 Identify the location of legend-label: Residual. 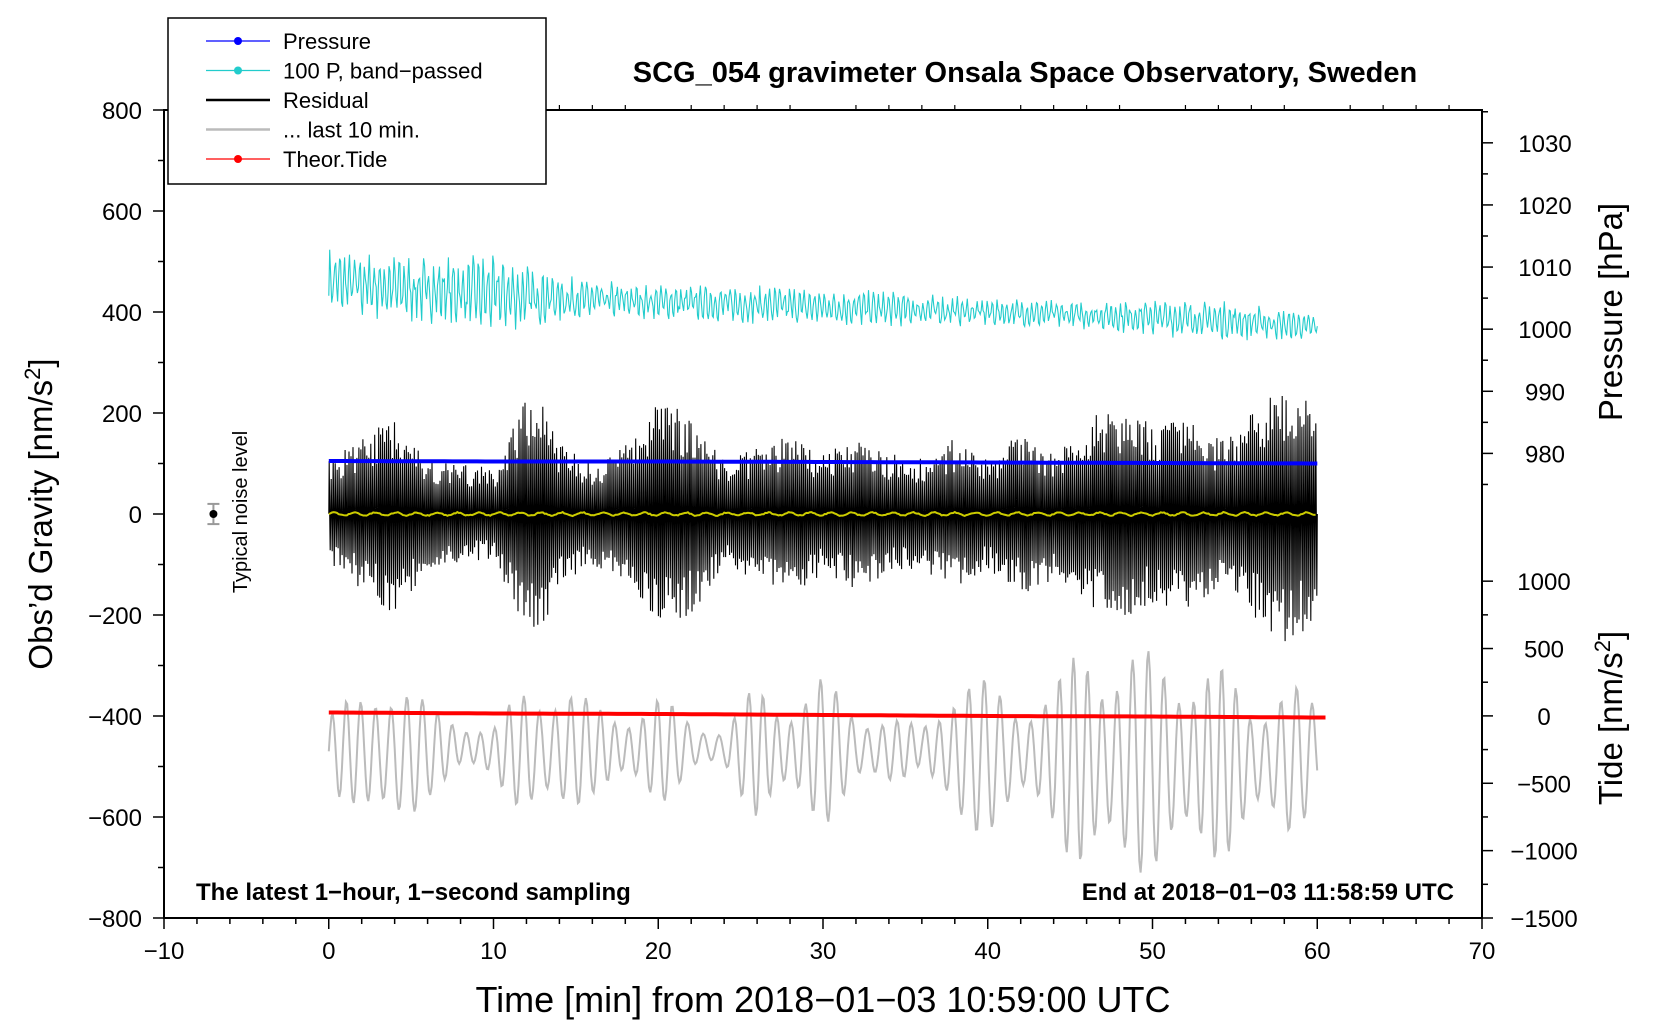
(326, 100).